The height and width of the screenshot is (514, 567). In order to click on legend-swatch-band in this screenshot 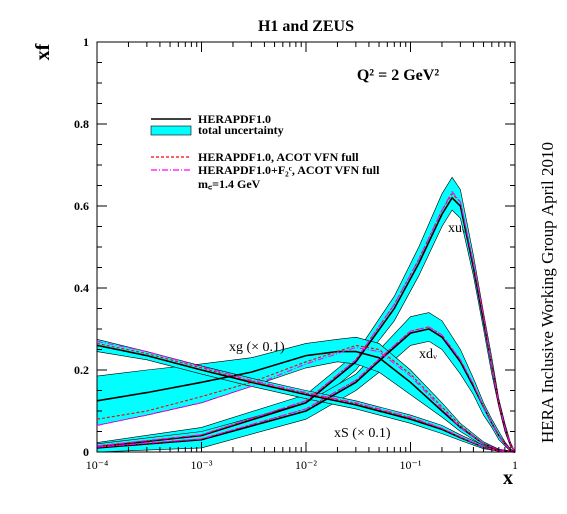, I will do `click(171, 130)`.